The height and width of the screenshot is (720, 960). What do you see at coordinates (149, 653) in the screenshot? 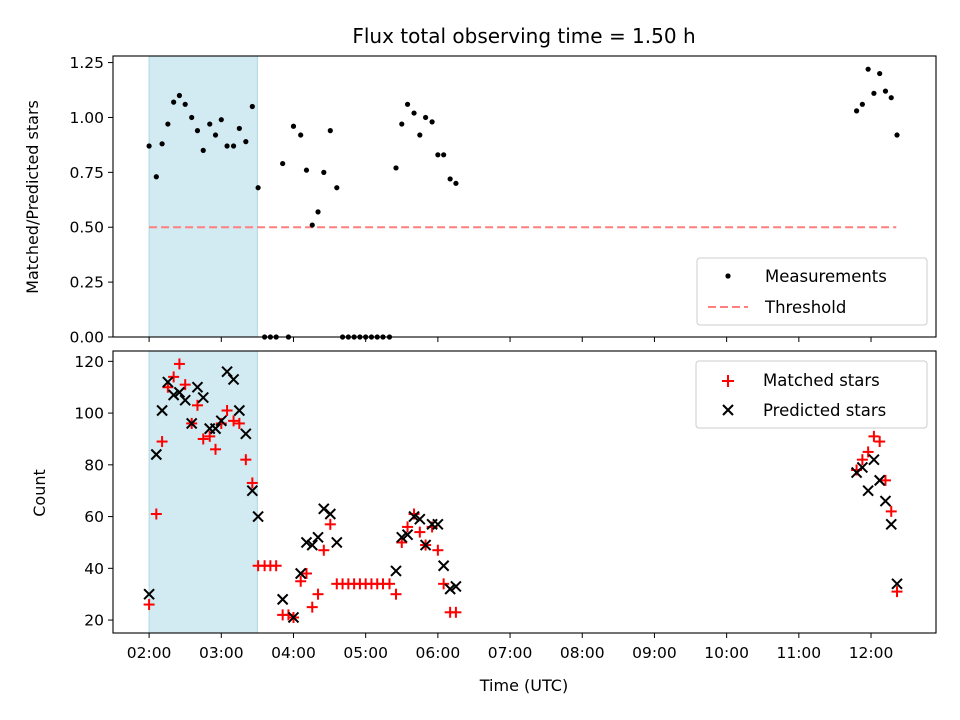
I see `x-tick-label: 02:00` at bounding box center [149, 653].